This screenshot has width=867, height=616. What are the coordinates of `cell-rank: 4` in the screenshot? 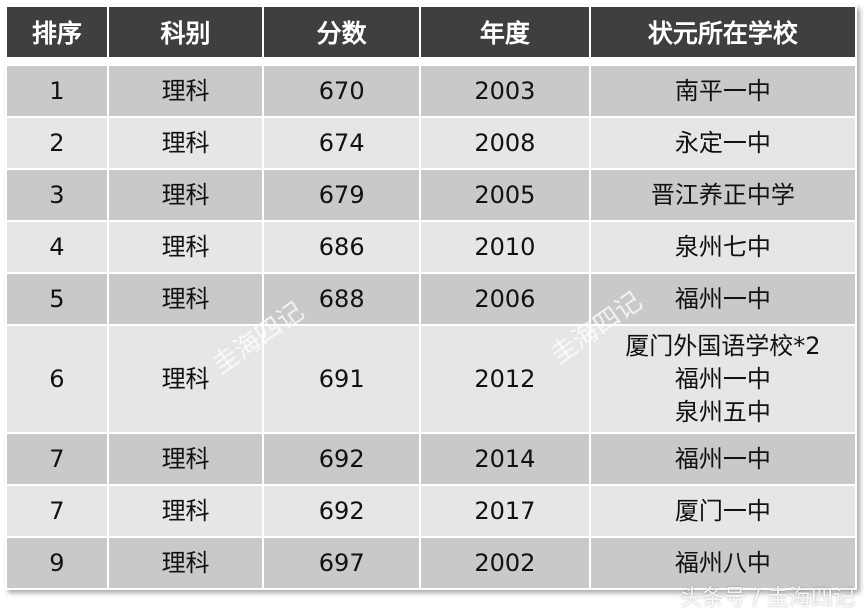 It's located at (57, 247).